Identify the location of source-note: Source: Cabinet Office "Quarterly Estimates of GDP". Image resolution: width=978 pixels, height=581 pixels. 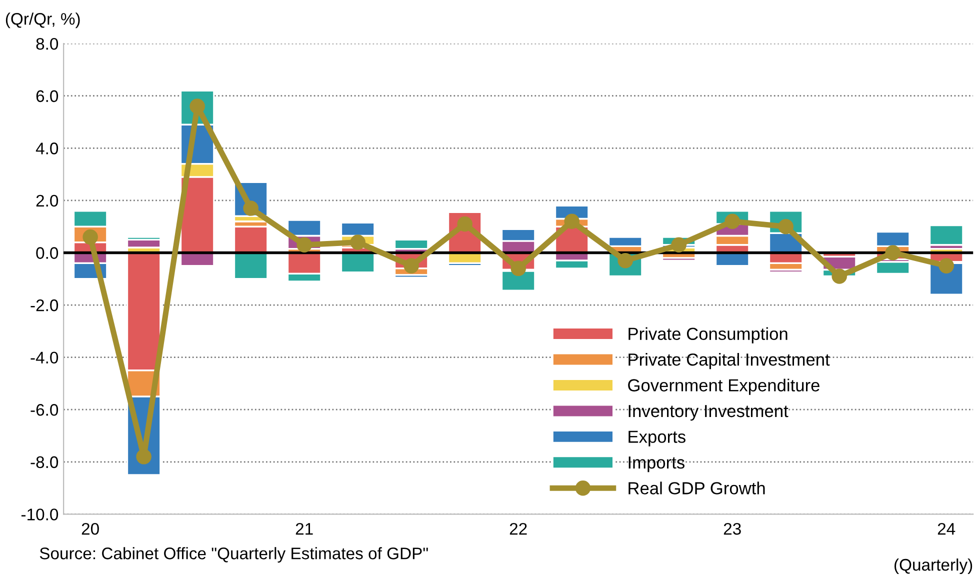
(234, 555).